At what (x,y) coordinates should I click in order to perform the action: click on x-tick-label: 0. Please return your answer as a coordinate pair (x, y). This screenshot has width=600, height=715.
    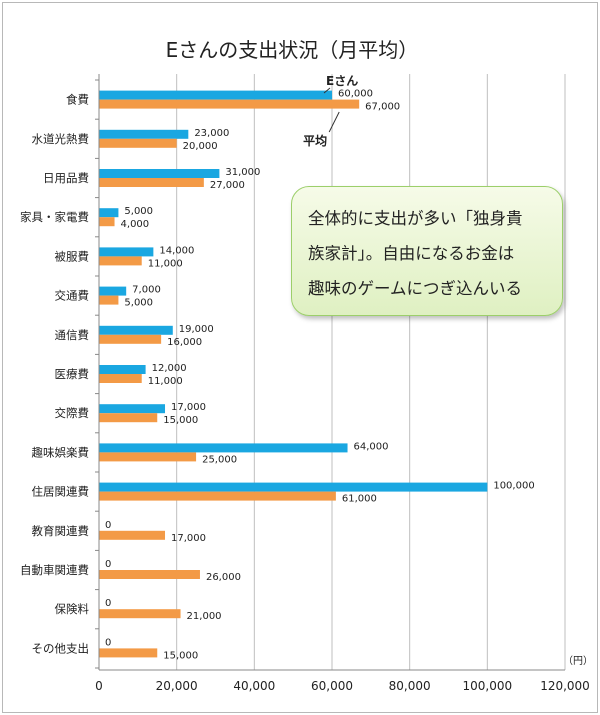
    Looking at the image, I should click on (99, 686).